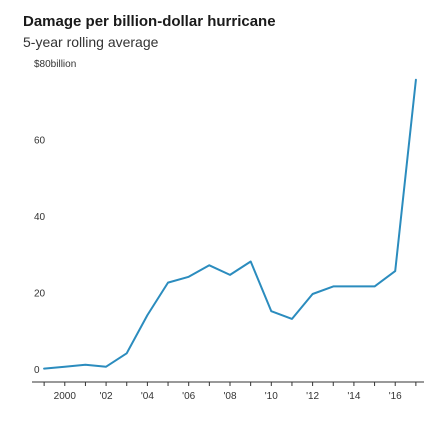  What do you see at coordinates (37, 370) in the screenshot?
I see `y-tick-label: 0` at bounding box center [37, 370].